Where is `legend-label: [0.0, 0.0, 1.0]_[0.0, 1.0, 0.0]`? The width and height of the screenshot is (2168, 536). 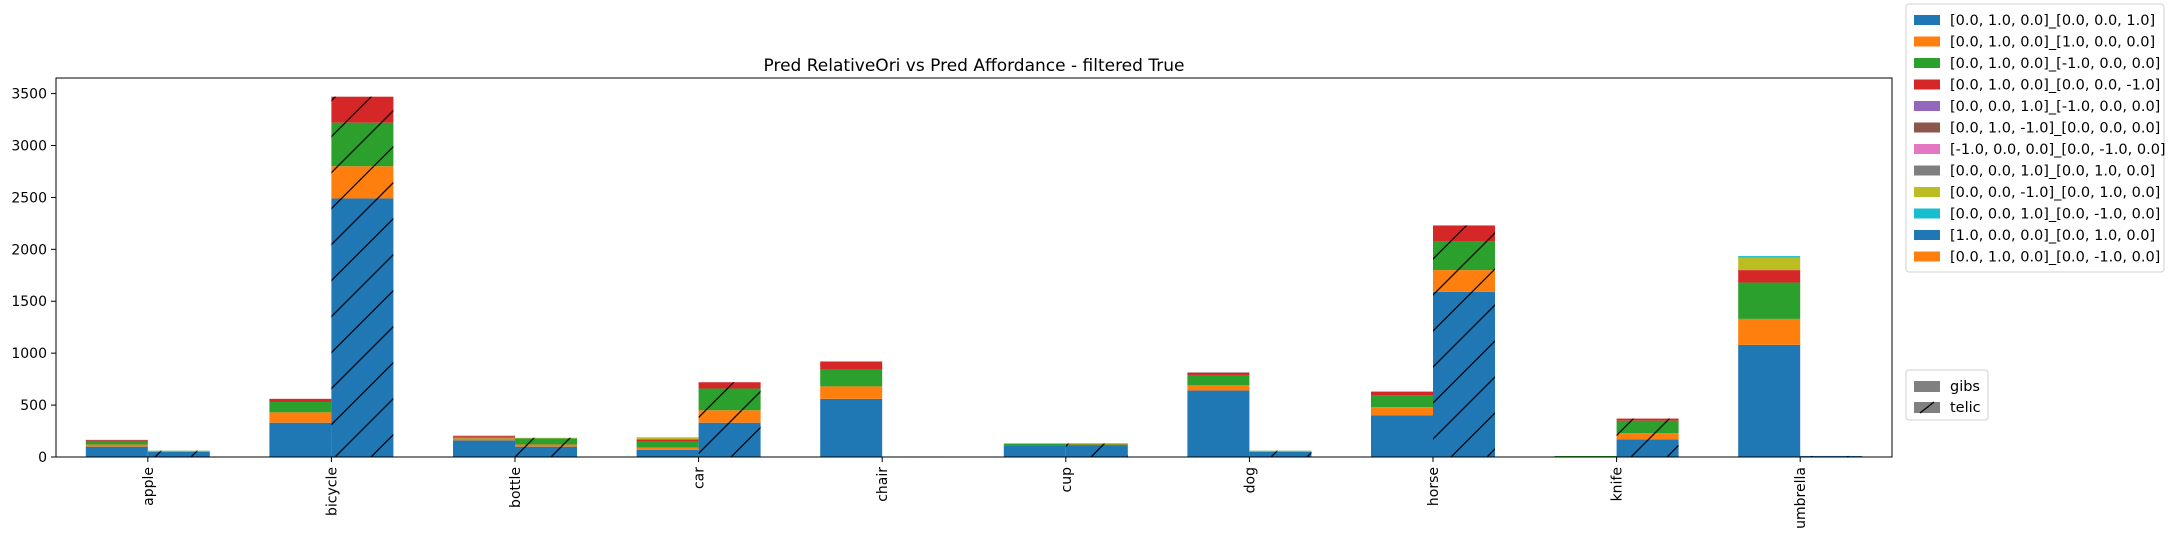 legend-label: [0.0, 0.0, 1.0]_[0.0, 1.0, 0.0] is located at coordinates (2052, 172).